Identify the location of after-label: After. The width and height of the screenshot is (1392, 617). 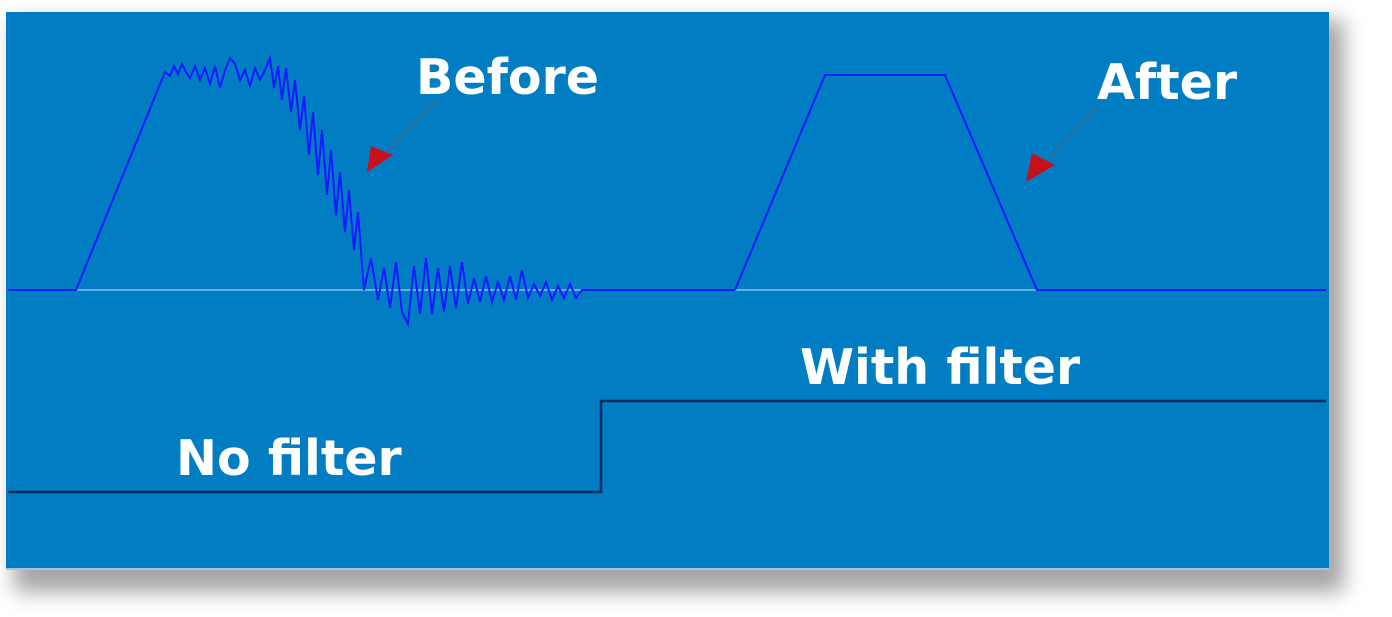
(1167, 82).